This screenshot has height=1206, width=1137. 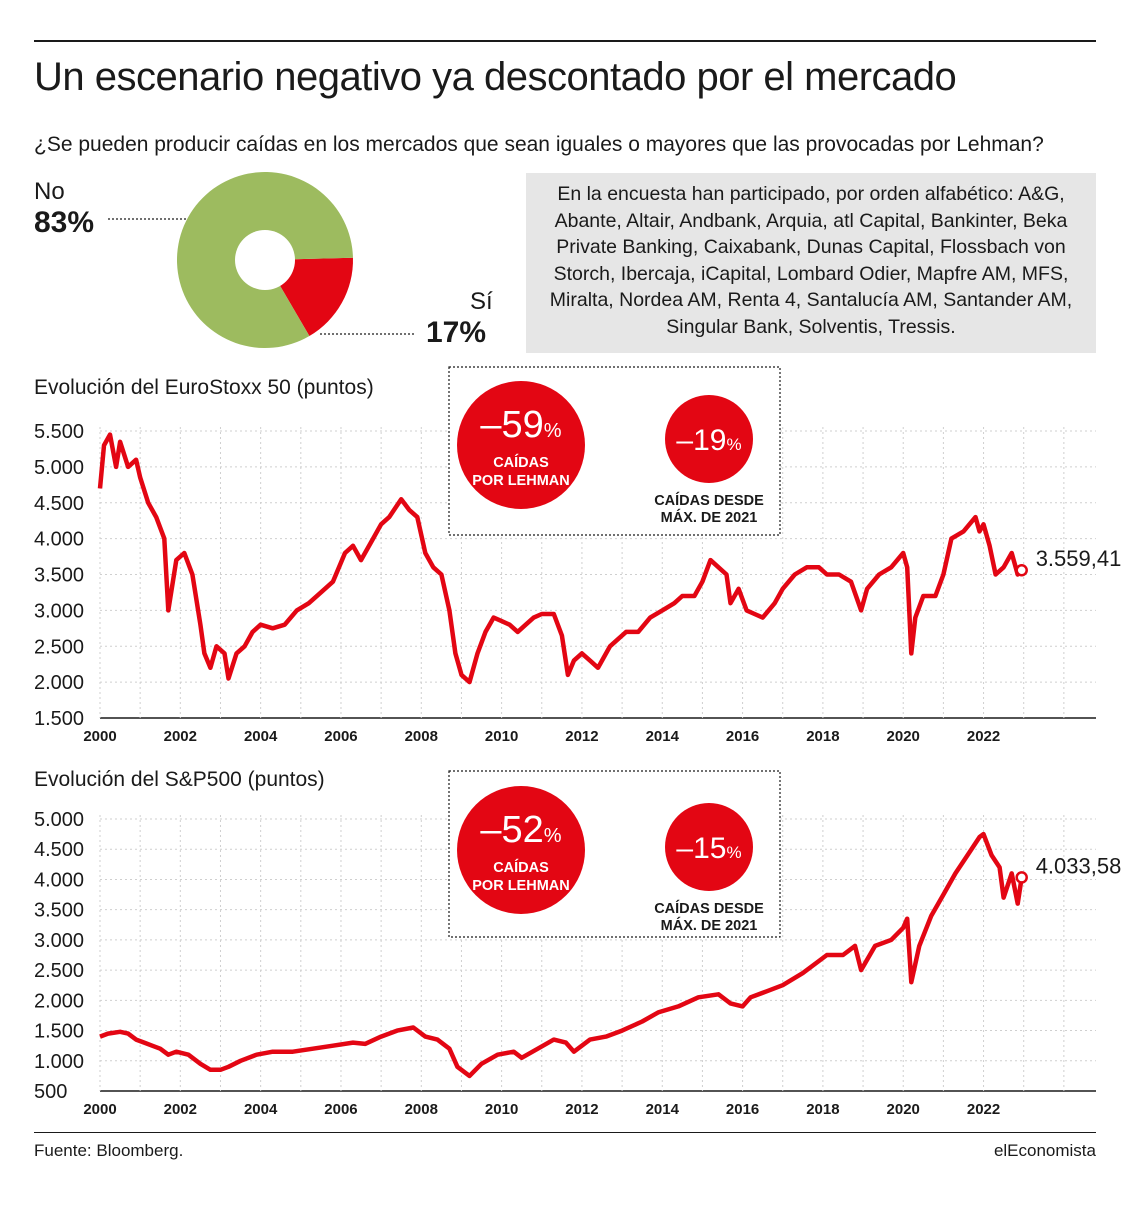 I want to click on chart-title-eurostoxx: Evolución del EuroStoxx 50 (puntos), so click(x=204, y=387).